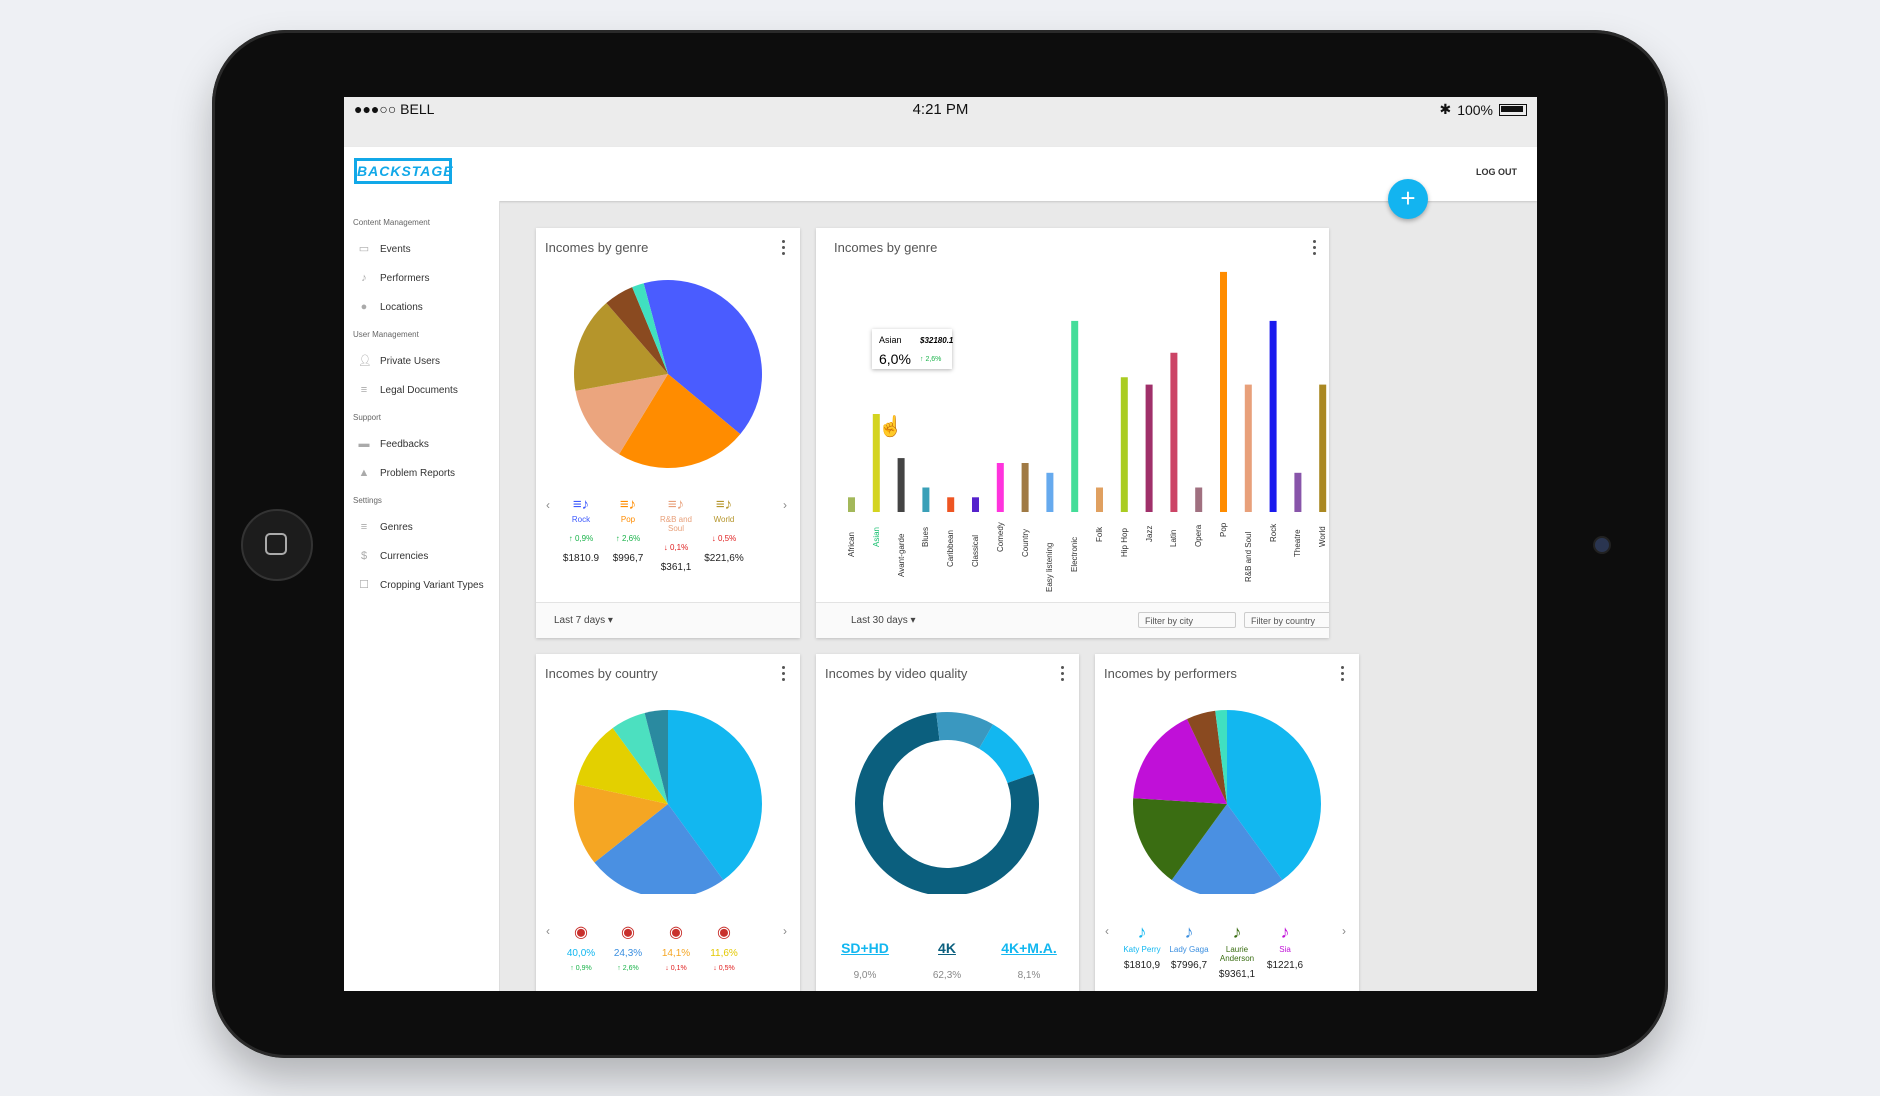  Describe the element at coordinates (1187, 620) in the screenshot. I see `filter-by-city-input: Filter by city` at that location.